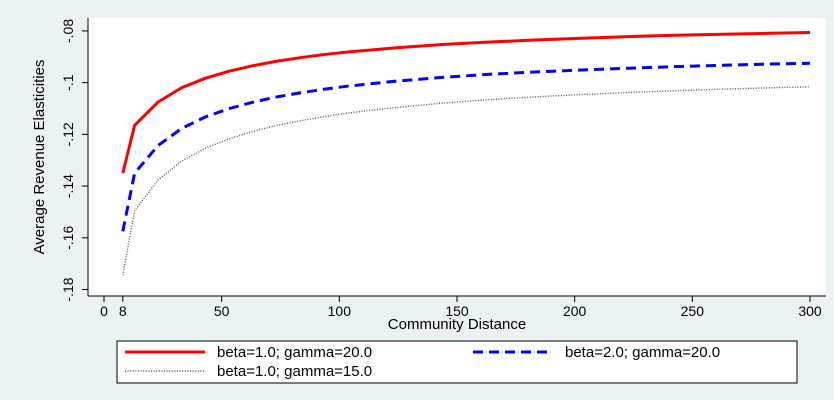 Image resolution: width=834 pixels, height=400 pixels. Describe the element at coordinates (575, 311) in the screenshot. I see `x-tick-label: 200` at that location.